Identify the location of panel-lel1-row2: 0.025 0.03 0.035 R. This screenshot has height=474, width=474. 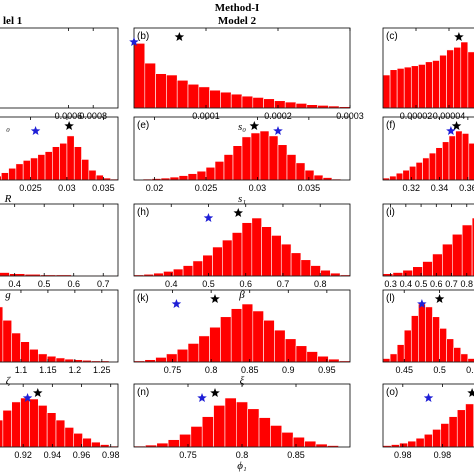
(59, 160).